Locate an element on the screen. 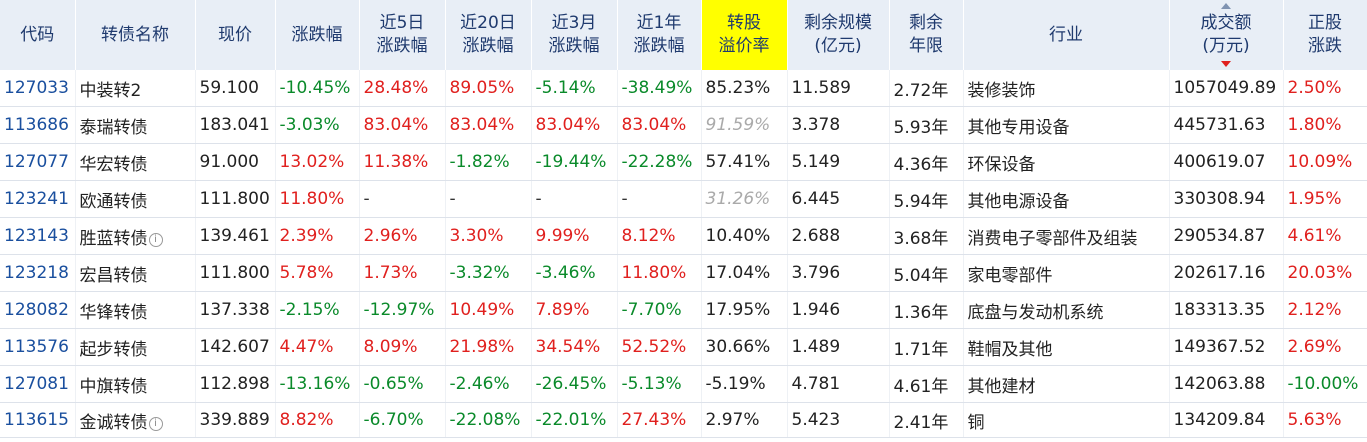 The image size is (1367, 442). cell-years: 4.36年 is located at coordinates (926, 162).